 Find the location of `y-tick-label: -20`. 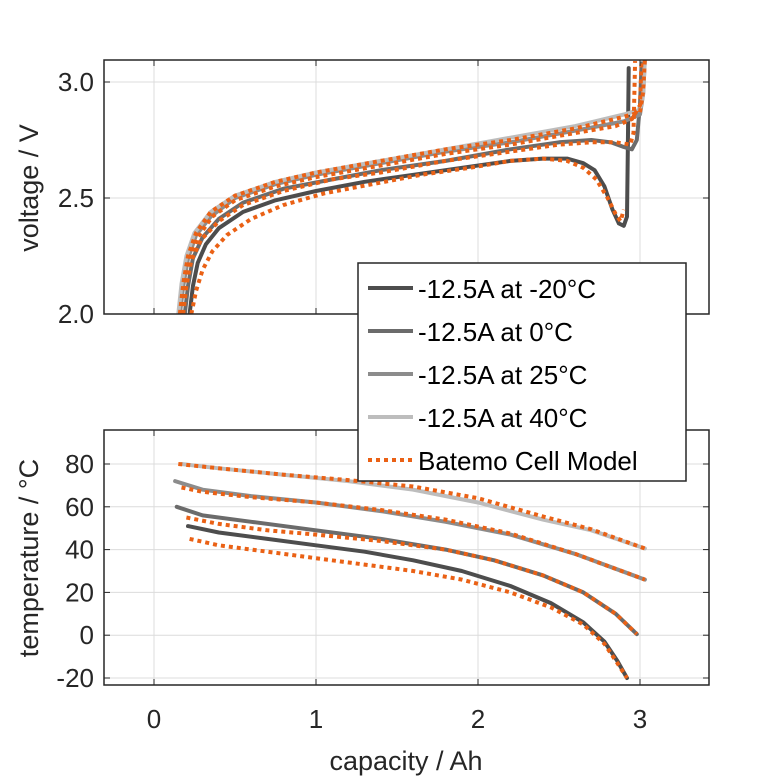

y-tick-label: -20 is located at coordinates (75, 678).